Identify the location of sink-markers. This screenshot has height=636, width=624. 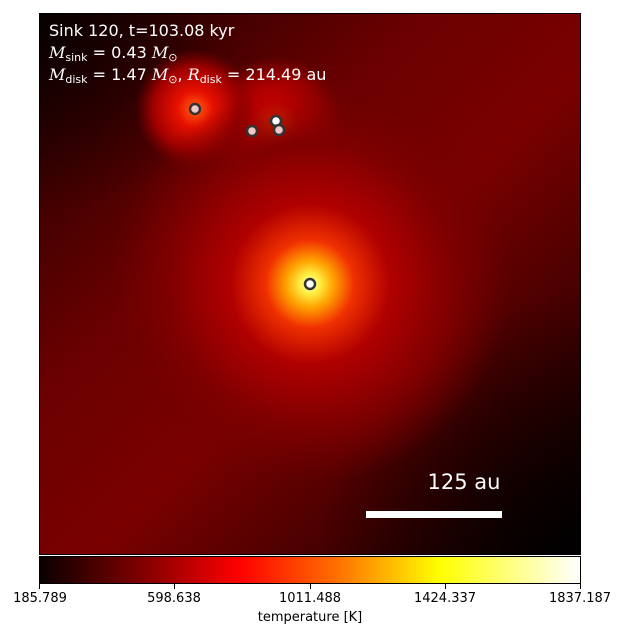
(252, 196).